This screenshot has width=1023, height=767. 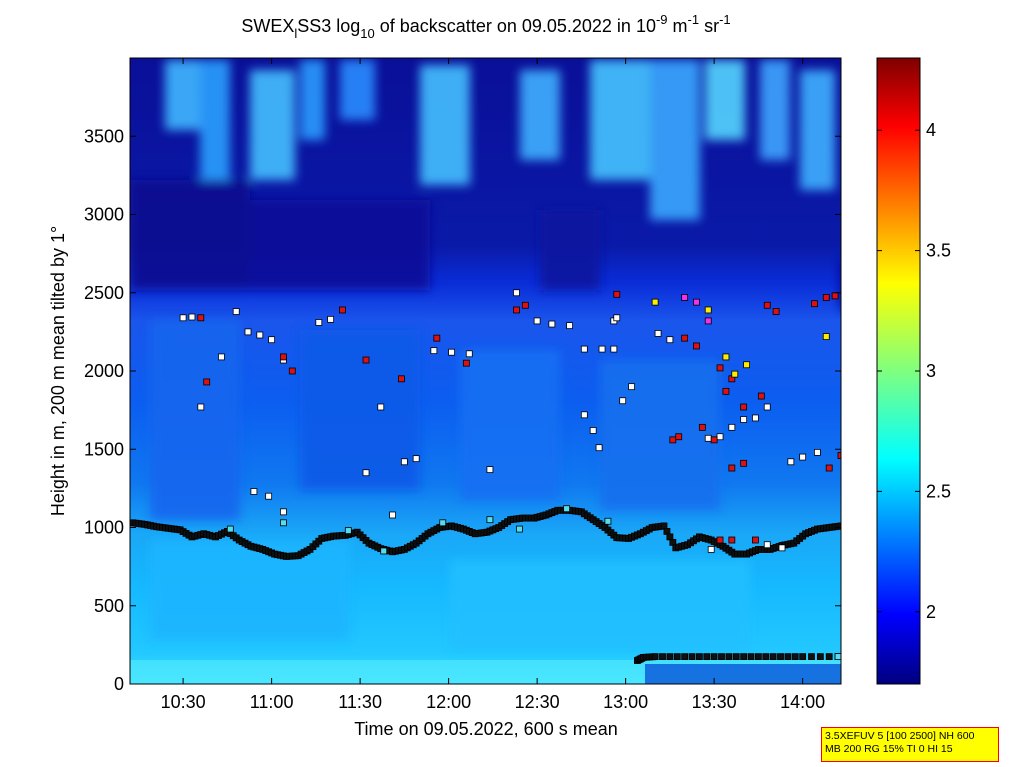 What do you see at coordinates (694, 19) in the screenshot?
I see `title-sup2: -1` at bounding box center [694, 19].